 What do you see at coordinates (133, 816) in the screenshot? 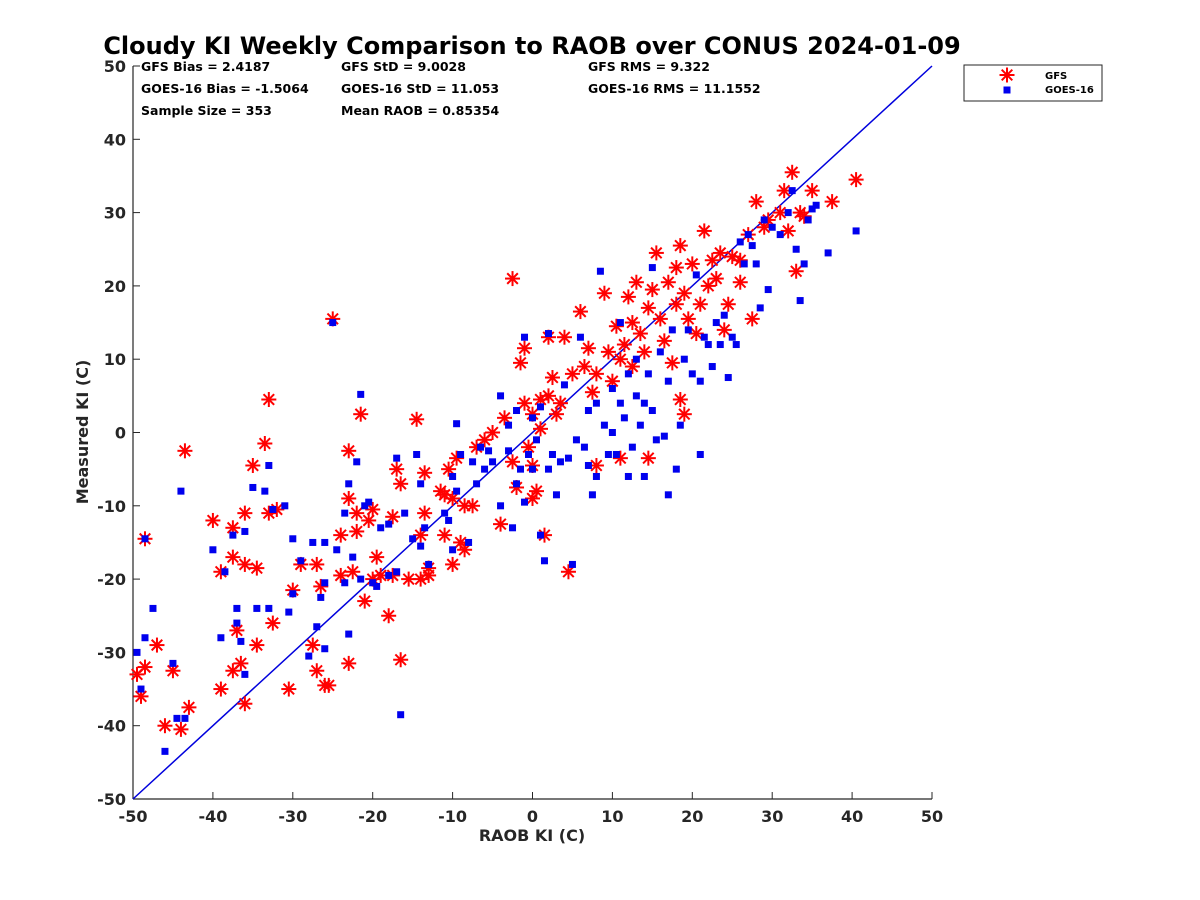
I see `x-tick-label: -50` at bounding box center [133, 816].